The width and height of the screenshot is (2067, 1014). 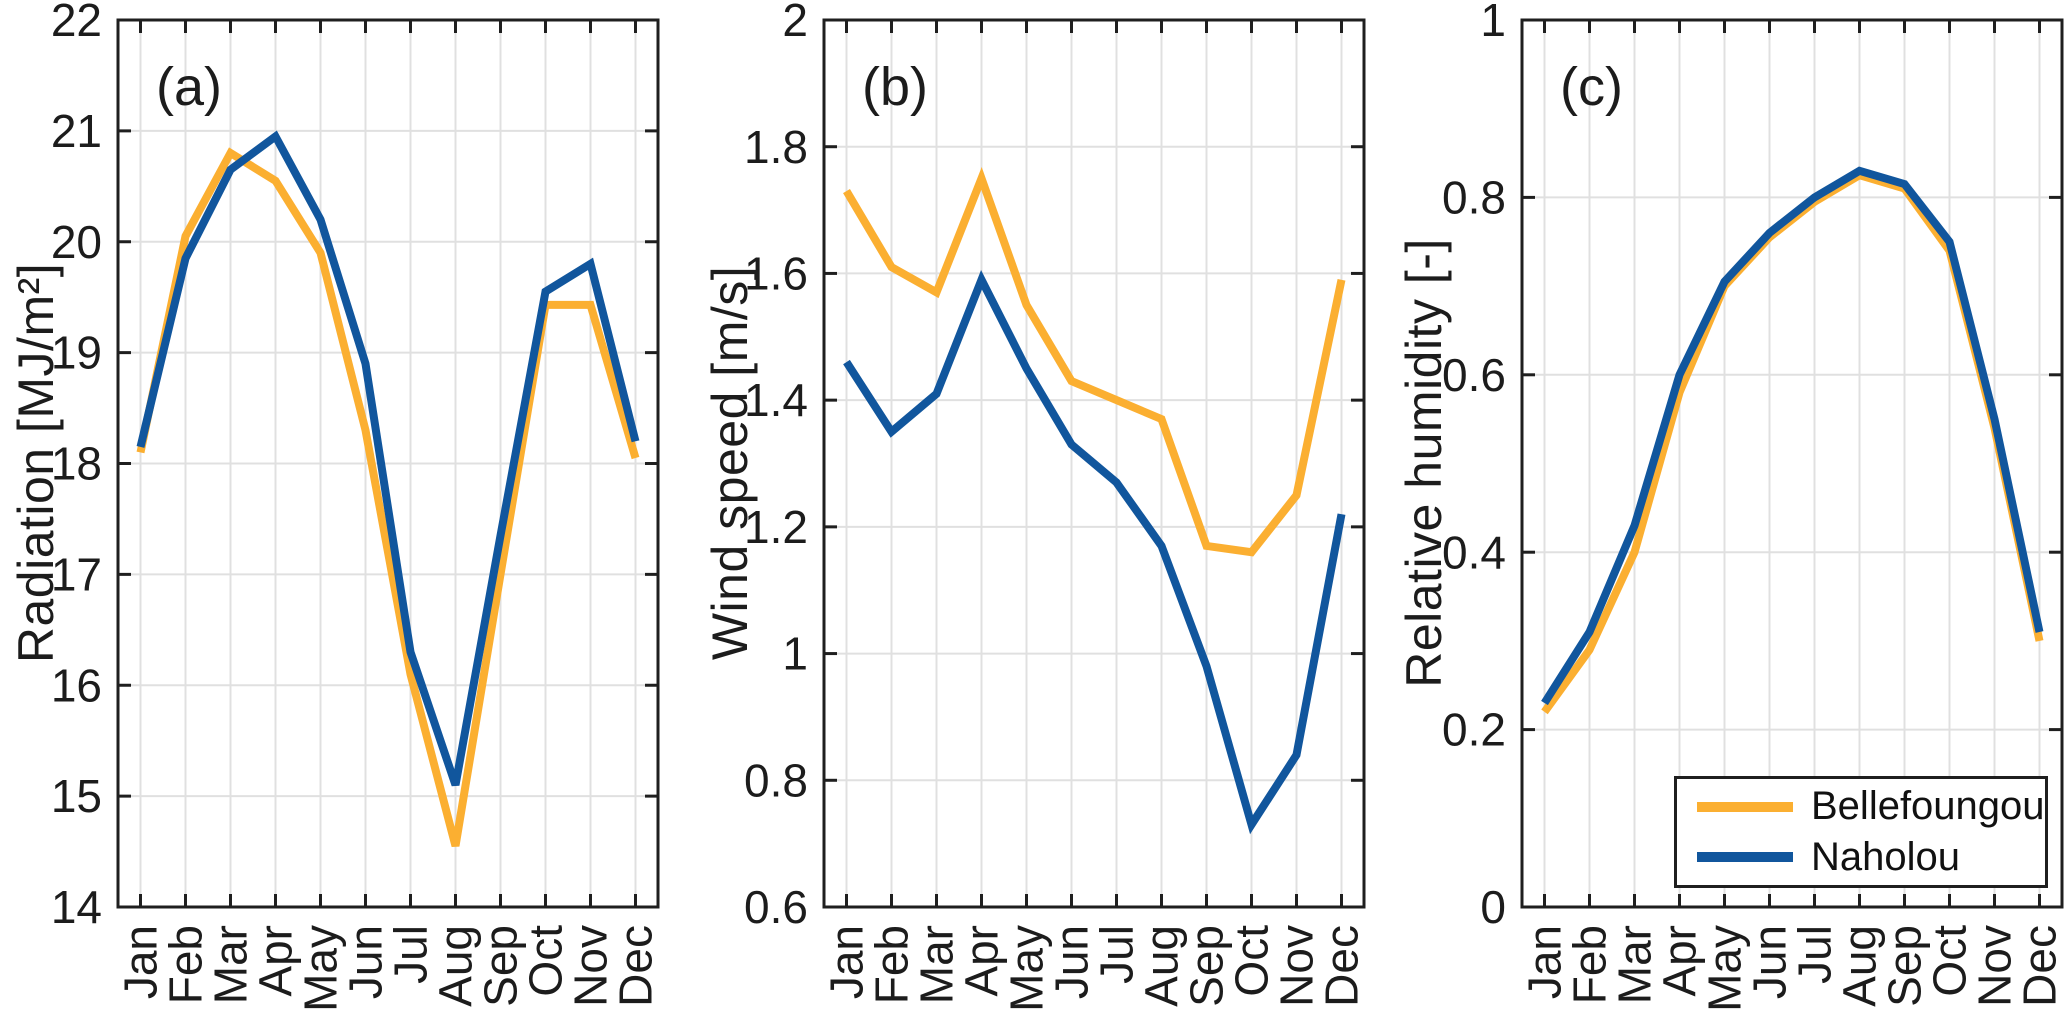 What do you see at coordinates (76, 353) in the screenshot?
I see `y-tick-label: 19` at bounding box center [76, 353].